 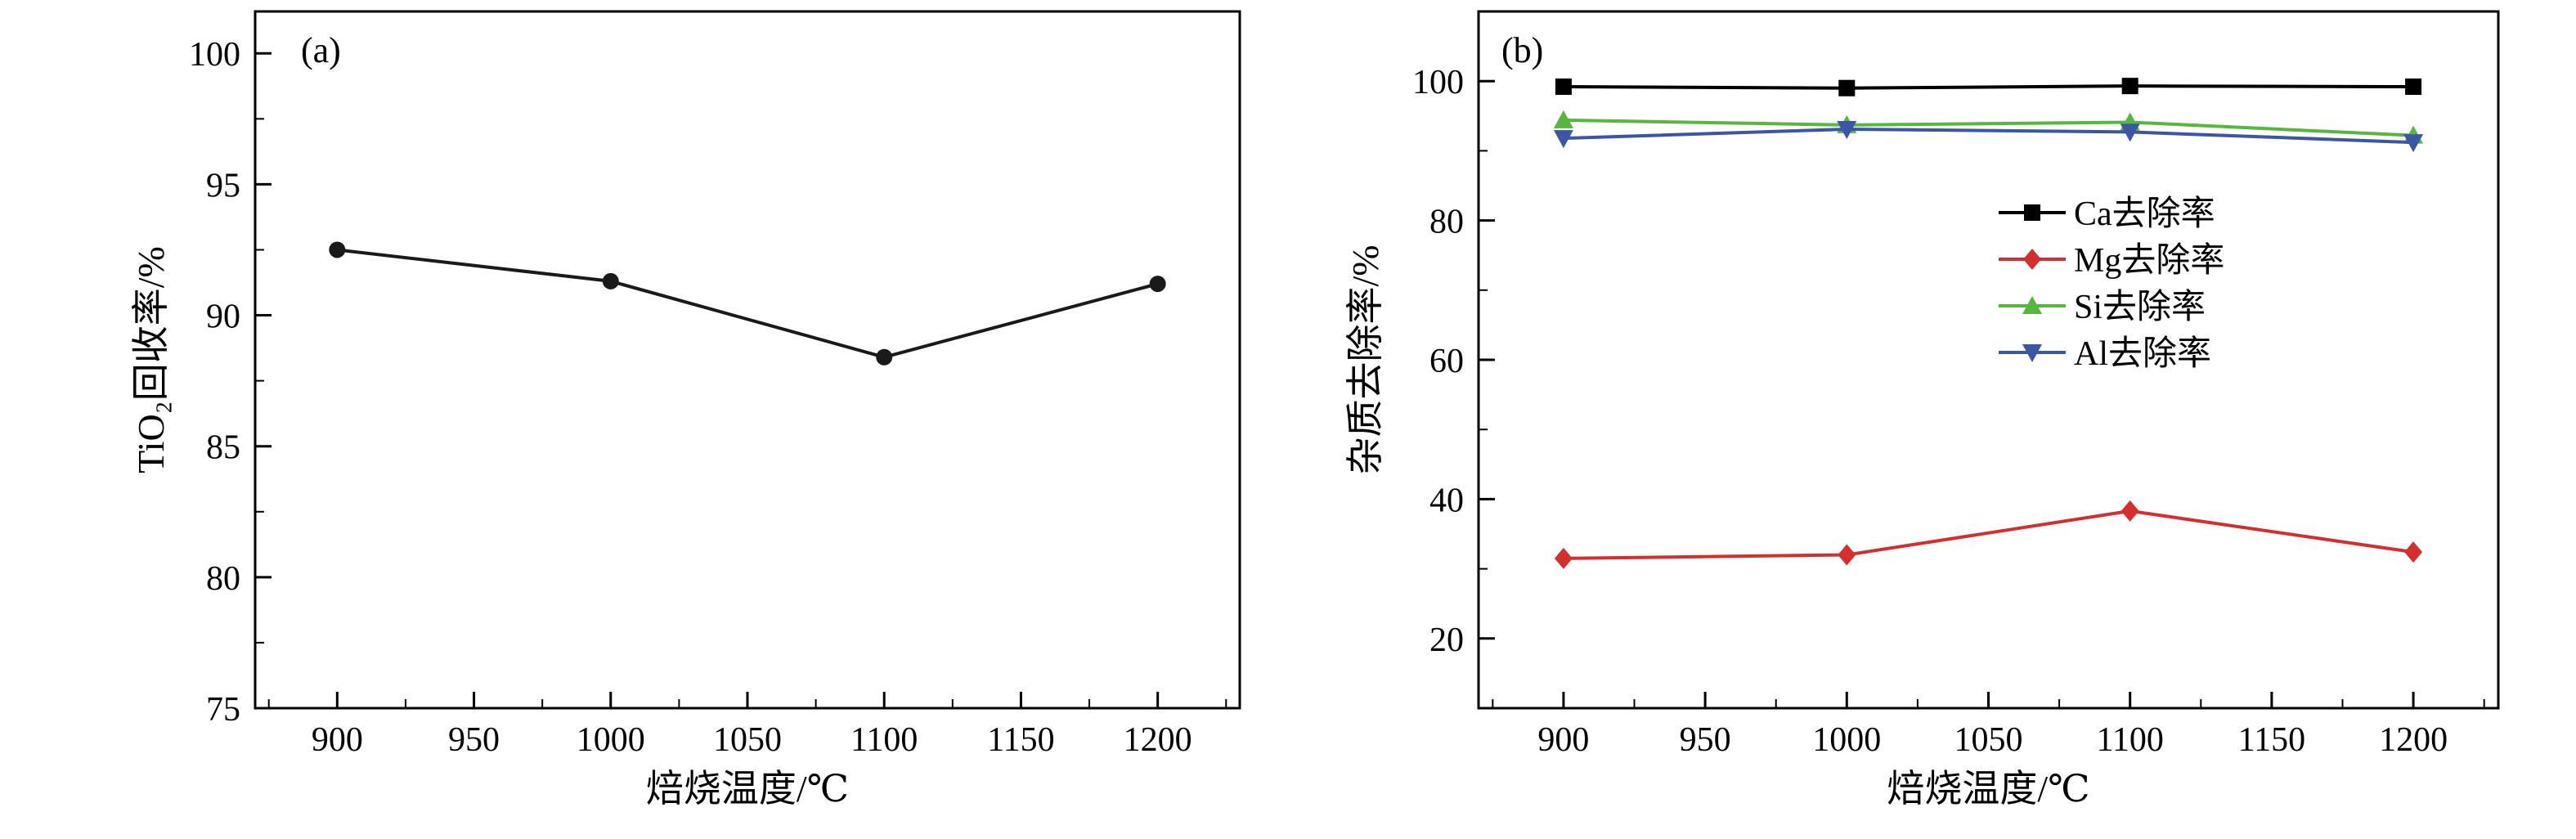 I want to click on legend-label: Al去除率, so click(x=2143, y=353).